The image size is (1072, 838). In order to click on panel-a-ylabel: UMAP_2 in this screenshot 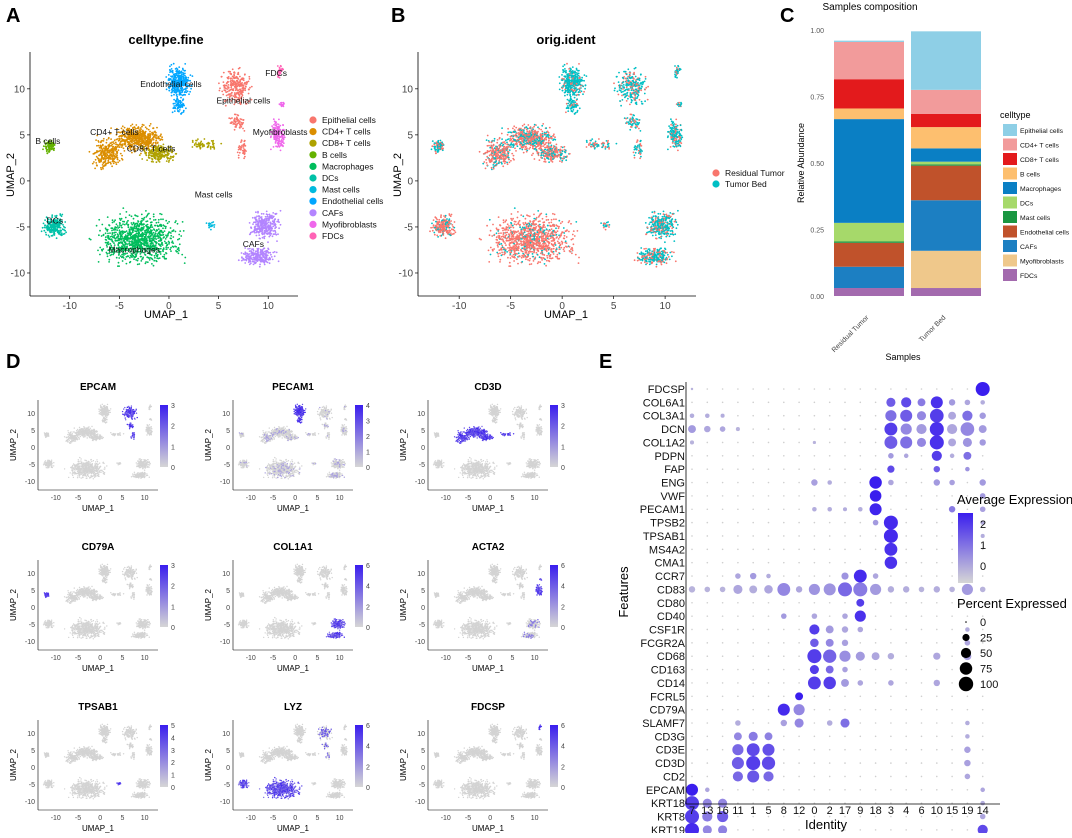, I will do `click(11, 175)`.